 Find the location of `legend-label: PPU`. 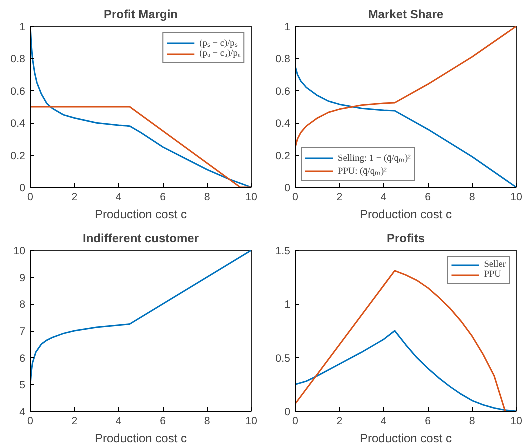

legend-label: PPU is located at coordinates (493, 275).